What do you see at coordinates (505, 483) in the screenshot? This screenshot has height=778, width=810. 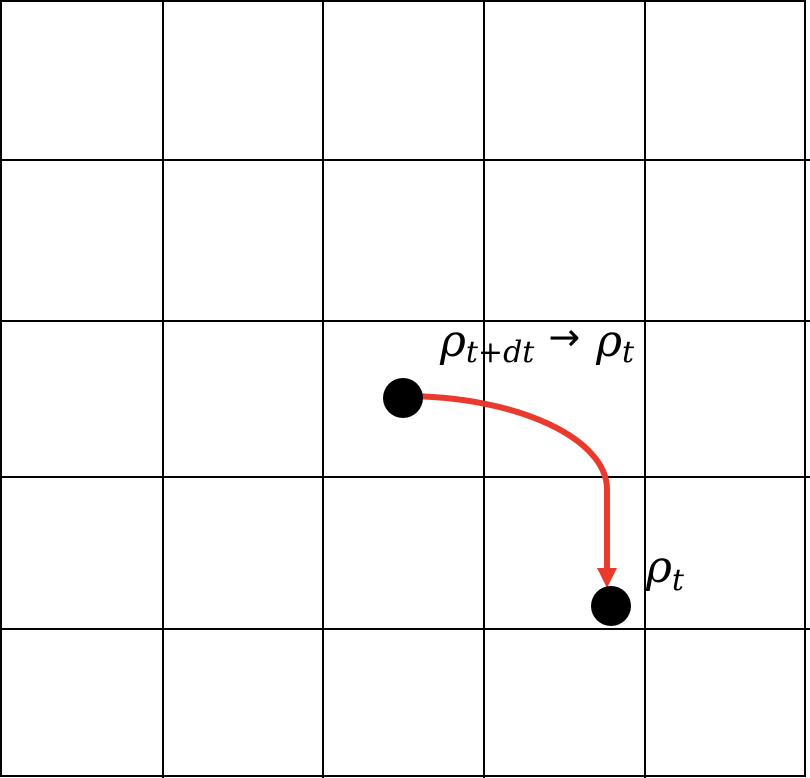 I see `trajectory-curve` at bounding box center [505, 483].